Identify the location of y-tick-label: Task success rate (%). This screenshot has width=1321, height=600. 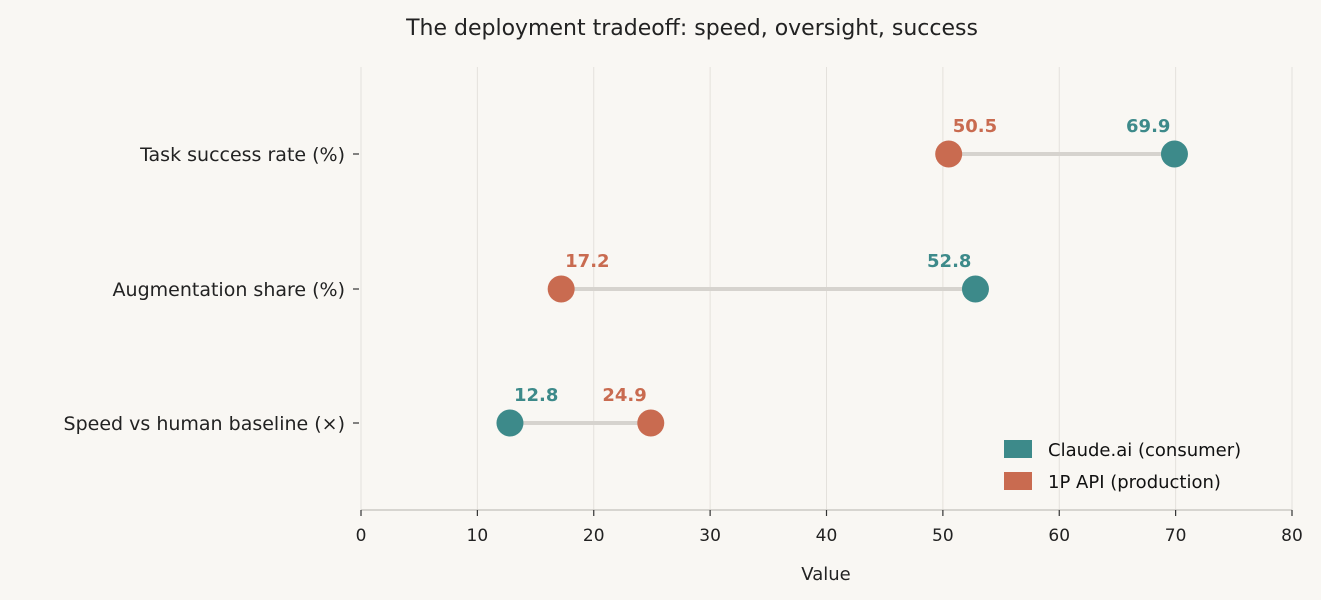
(242, 155).